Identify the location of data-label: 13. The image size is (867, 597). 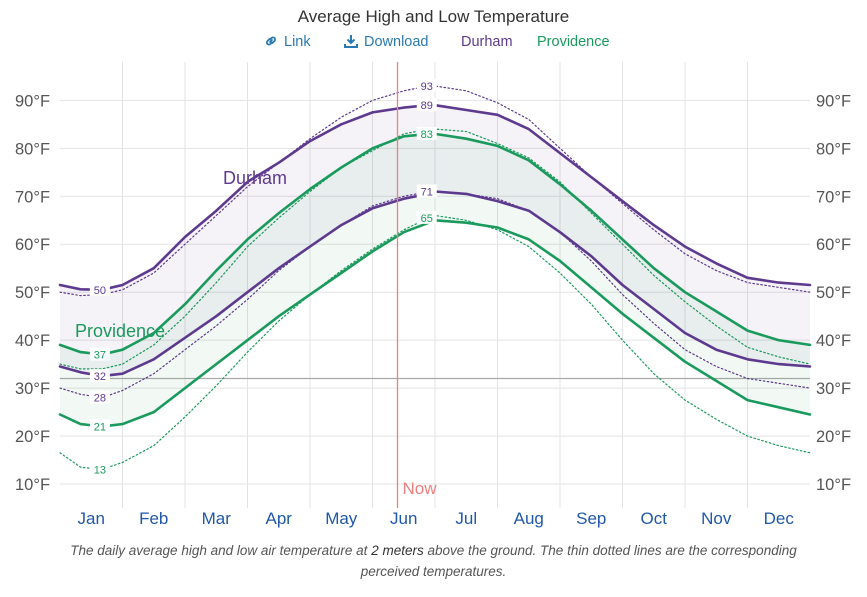
(100, 471).